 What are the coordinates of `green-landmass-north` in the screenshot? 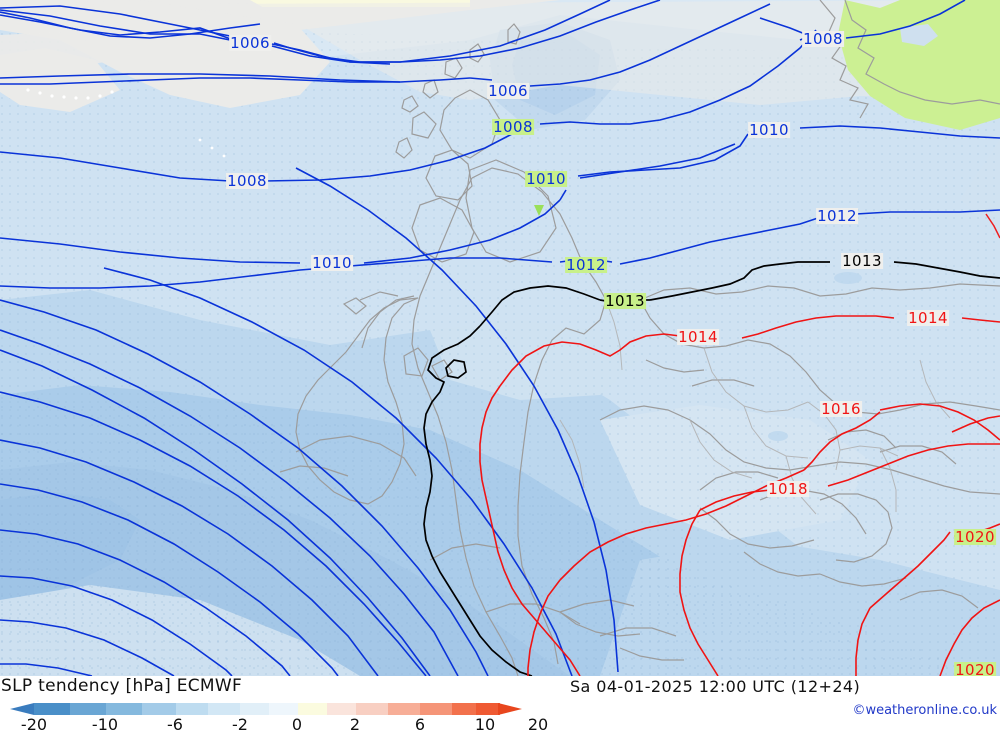 It's located at (919, 65).